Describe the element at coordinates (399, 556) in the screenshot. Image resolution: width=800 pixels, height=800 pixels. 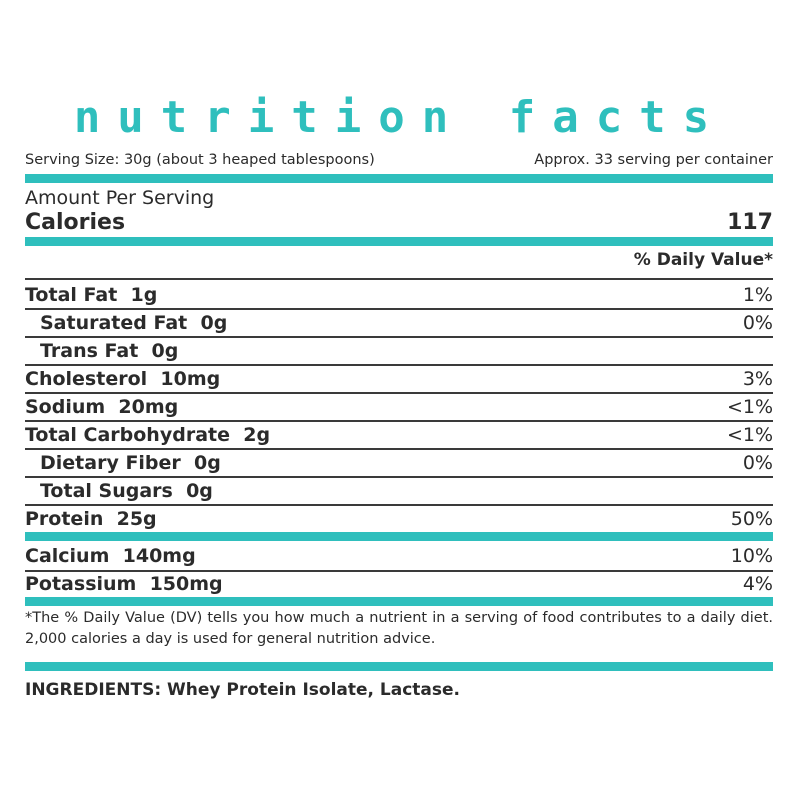
I see `mineral-row-calcium: Calcium 140mg 10%` at that location.